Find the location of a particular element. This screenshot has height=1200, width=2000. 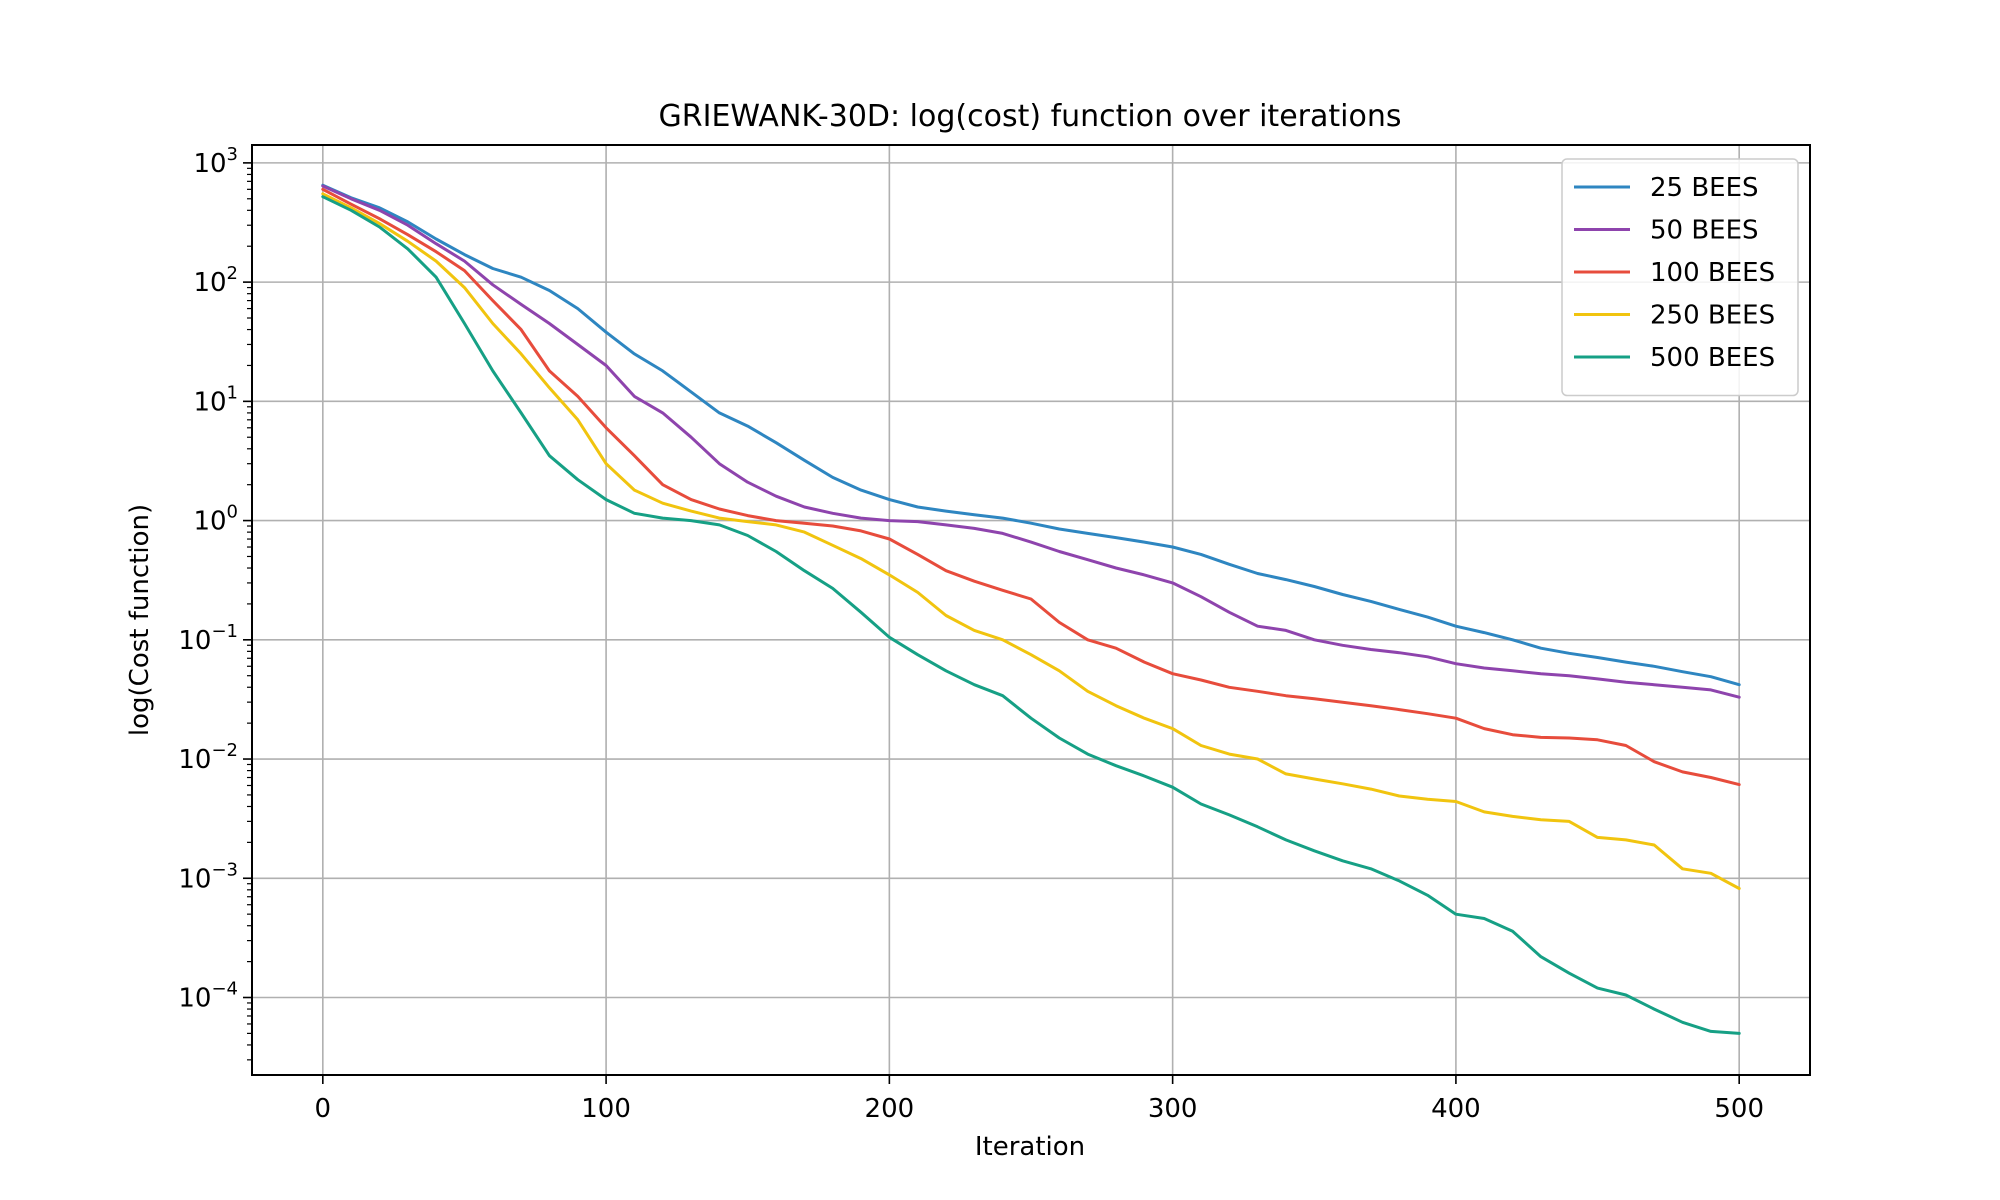

y-axis-label: log(Cost function) is located at coordinates (140, 620).